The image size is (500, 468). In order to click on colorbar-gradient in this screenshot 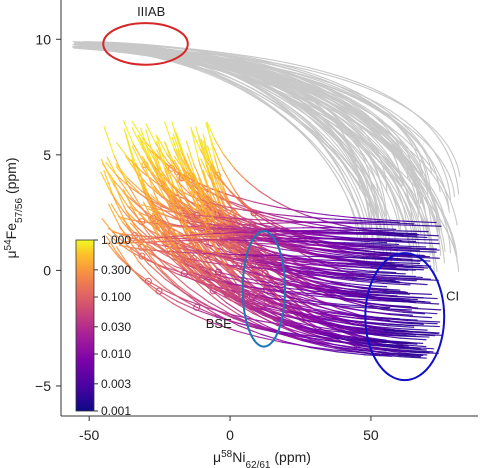, I will do `click(85, 325)`.